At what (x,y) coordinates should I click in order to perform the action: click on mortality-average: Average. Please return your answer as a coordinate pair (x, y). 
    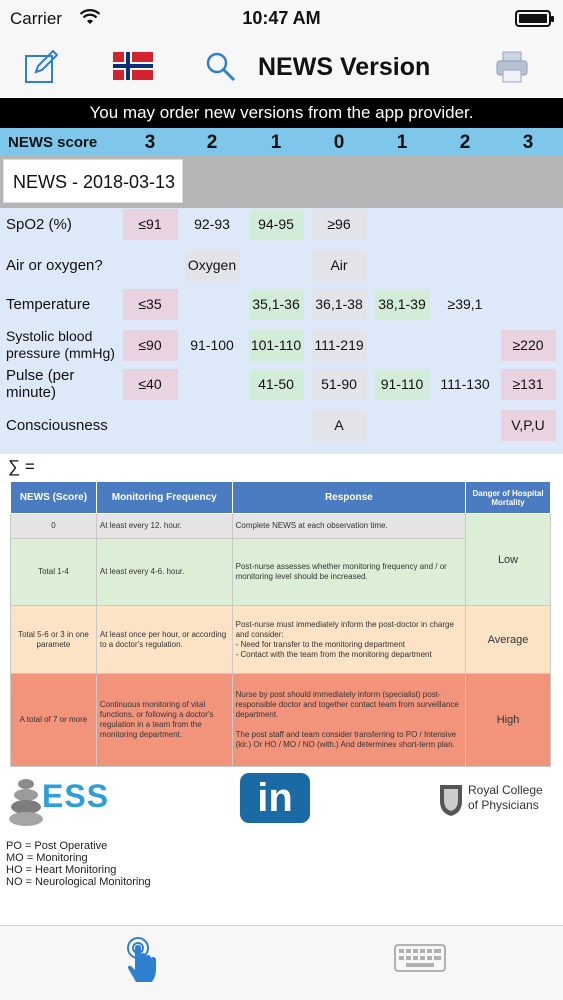
    Looking at the image, I should click on (508, 639).